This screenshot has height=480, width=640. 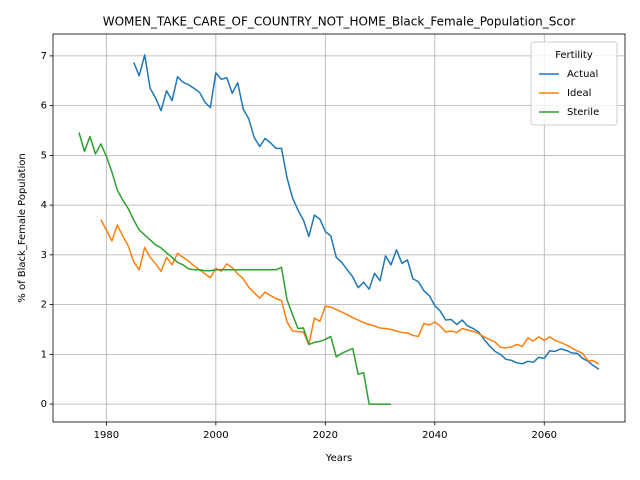 I want to click on y-tick-label: 6, so click(x=44, y=106).